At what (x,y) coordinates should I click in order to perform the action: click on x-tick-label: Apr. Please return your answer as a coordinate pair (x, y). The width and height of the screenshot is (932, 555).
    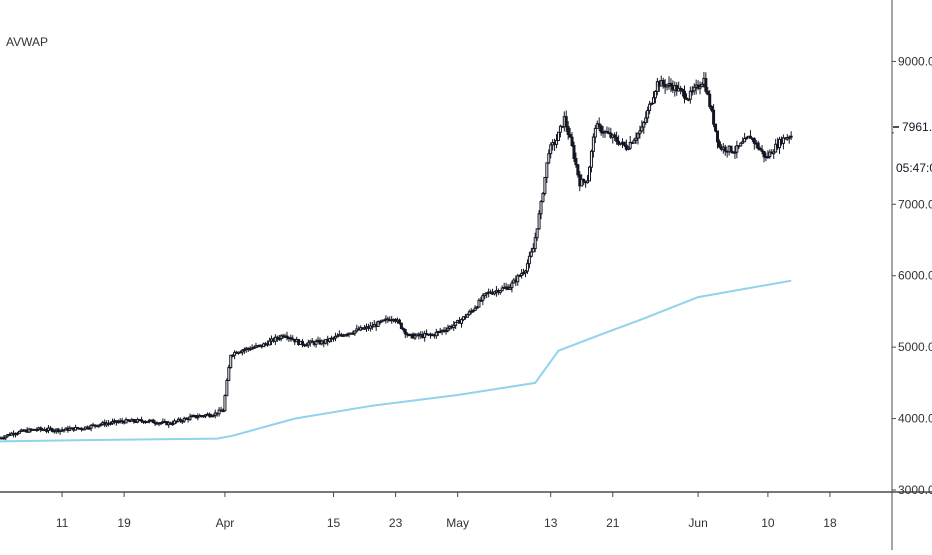
    Looking at the image, I should click on (225, 523).